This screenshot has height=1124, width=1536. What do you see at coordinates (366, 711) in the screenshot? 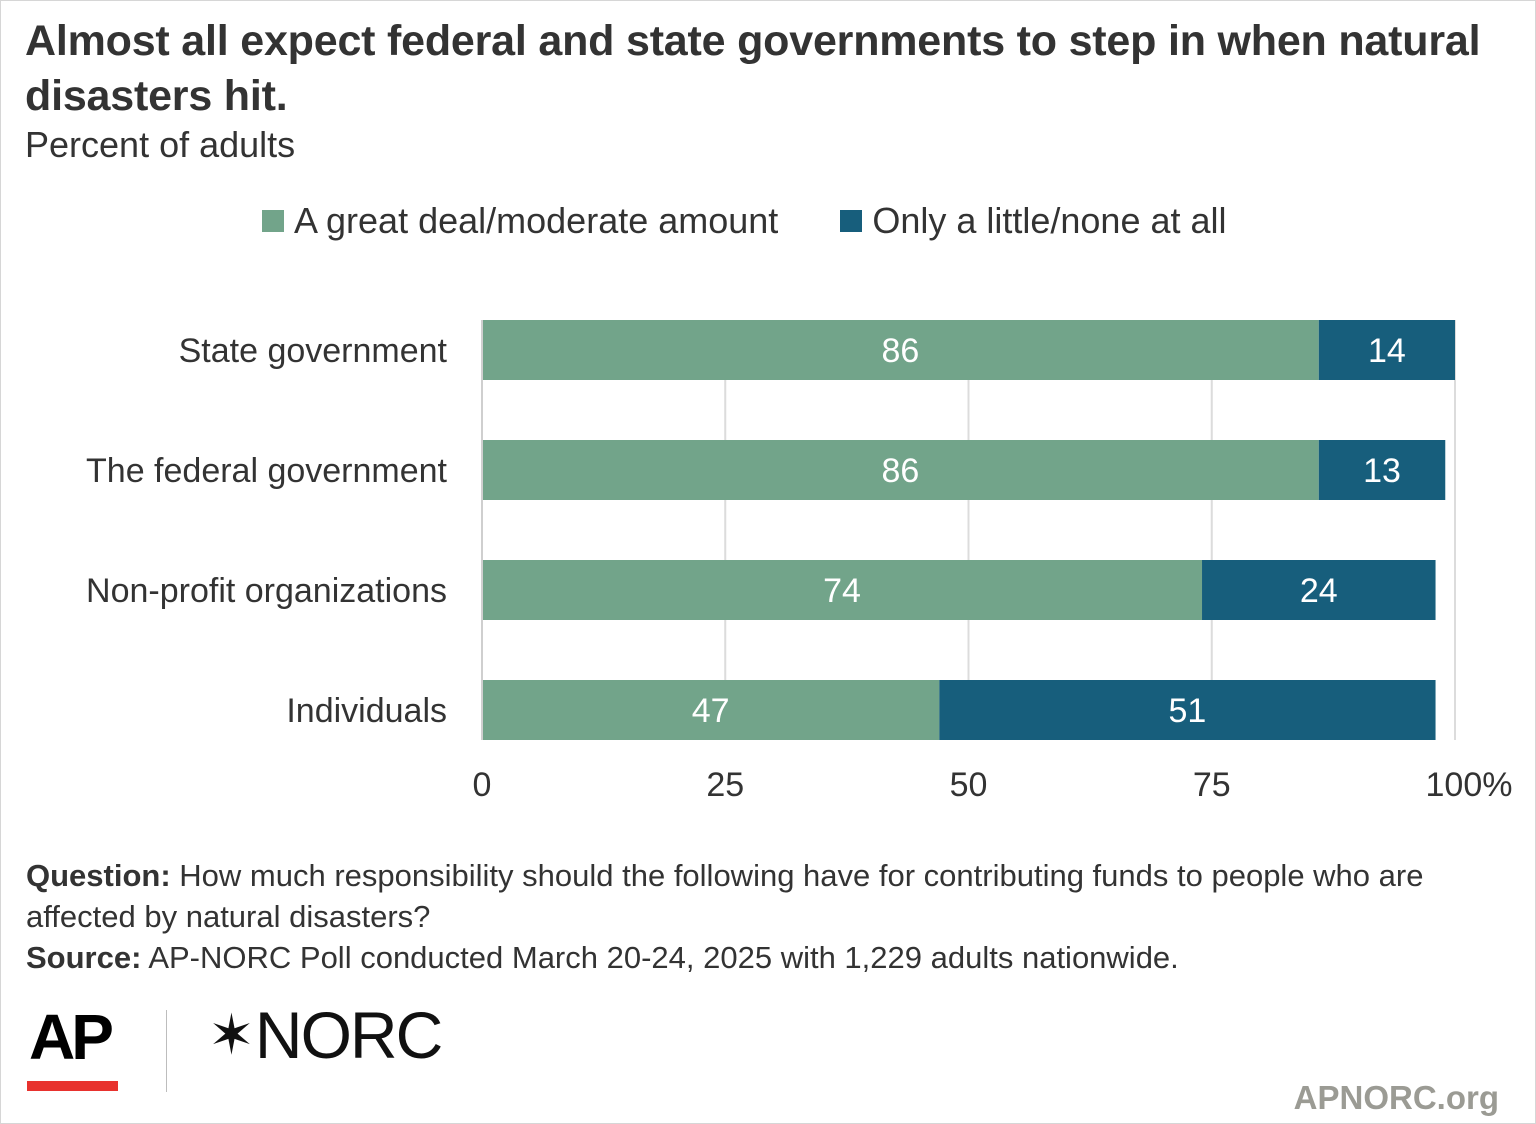
I see `category-label: Individuals` at bounding box center [366, 711].